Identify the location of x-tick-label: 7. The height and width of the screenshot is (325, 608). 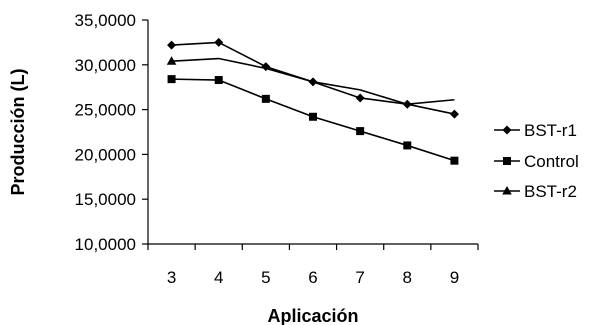
(359, 277).